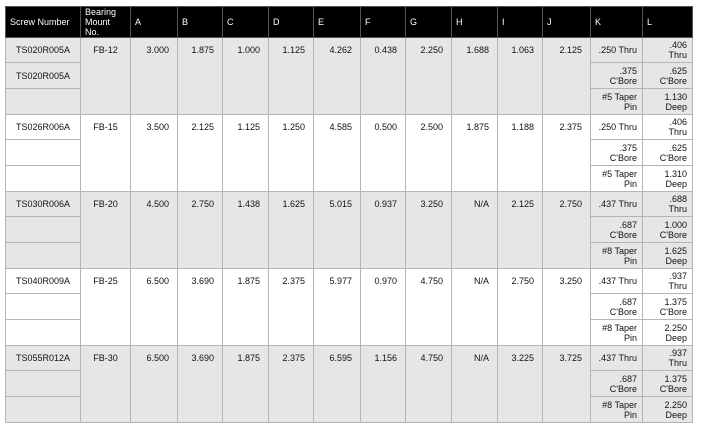 This screenshot has height=423, width=702. Describe the element at coordinates (667, 229) in the screenshot. I see `l-cell: 1.000 C'Bore` at that location.